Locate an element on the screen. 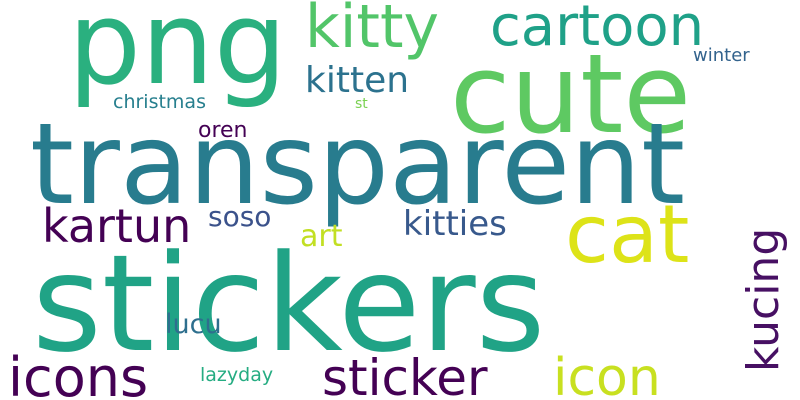 The height and width of the screenshot is (400, 800). word-soso: soso is located at coordinates (239, 216).